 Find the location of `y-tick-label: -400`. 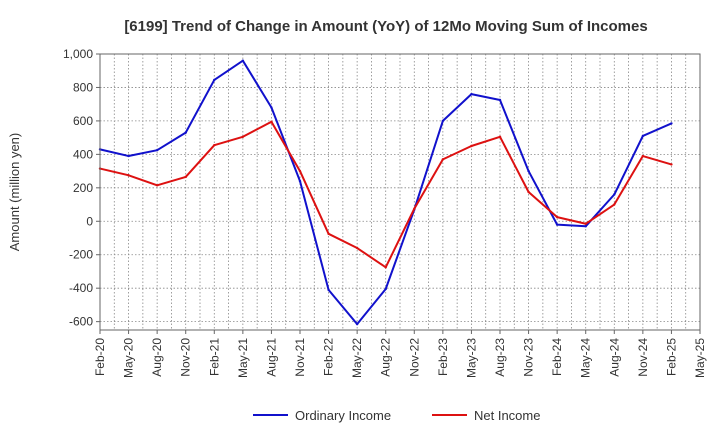

y-tick-label: -400 is located at coordinates (81, 288).